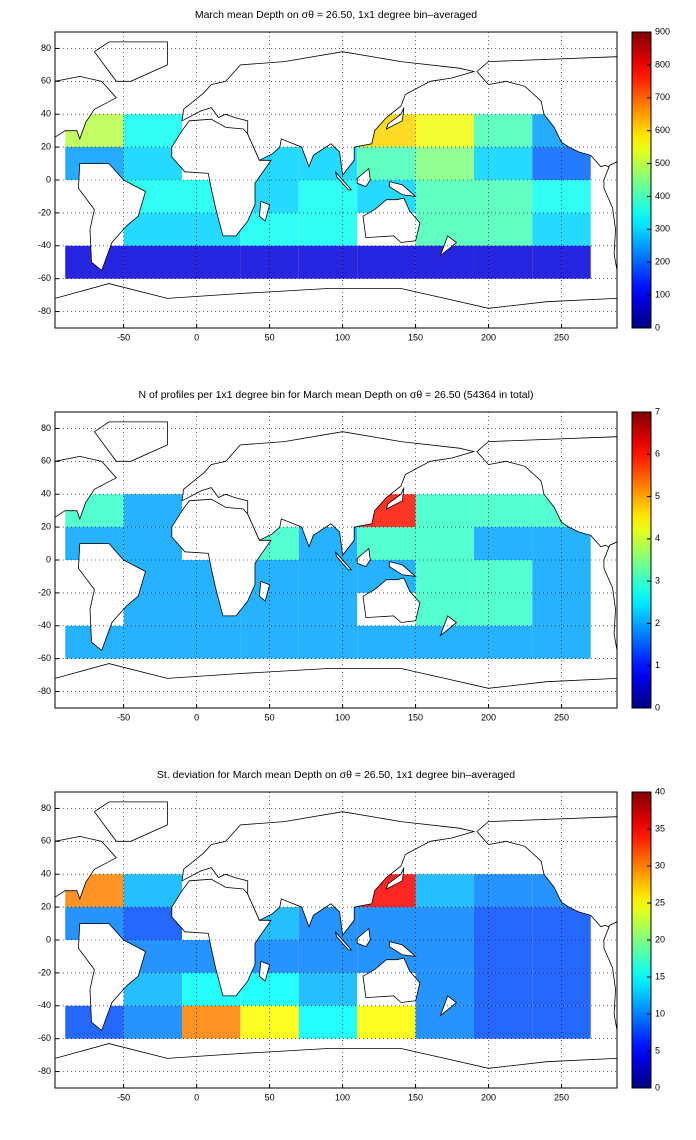  I want to click on colorbar-tick-label: 800, so click(662, 64).